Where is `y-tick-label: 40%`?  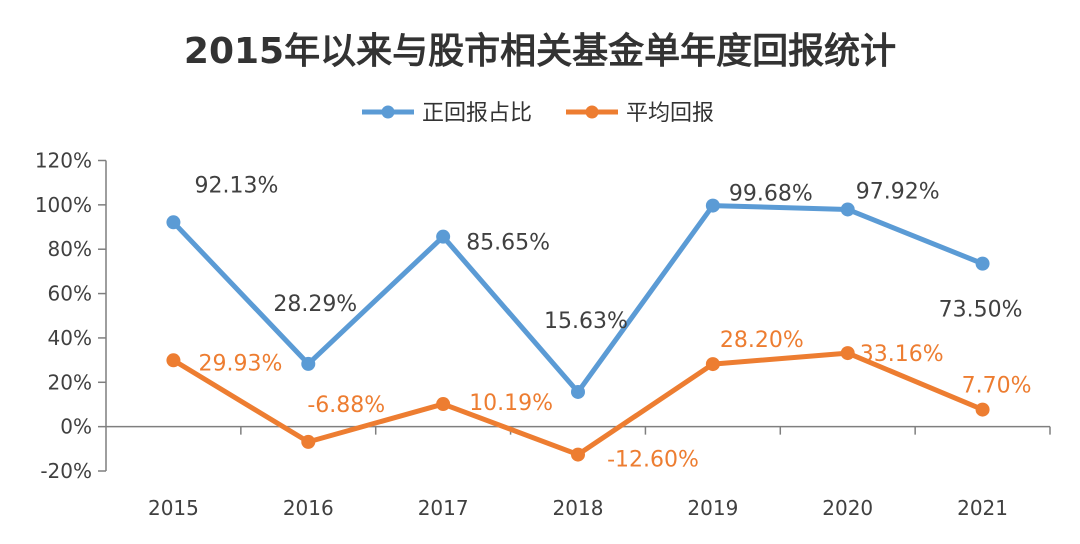 y-tick-label: 40% is located at coordinates (70, 338).